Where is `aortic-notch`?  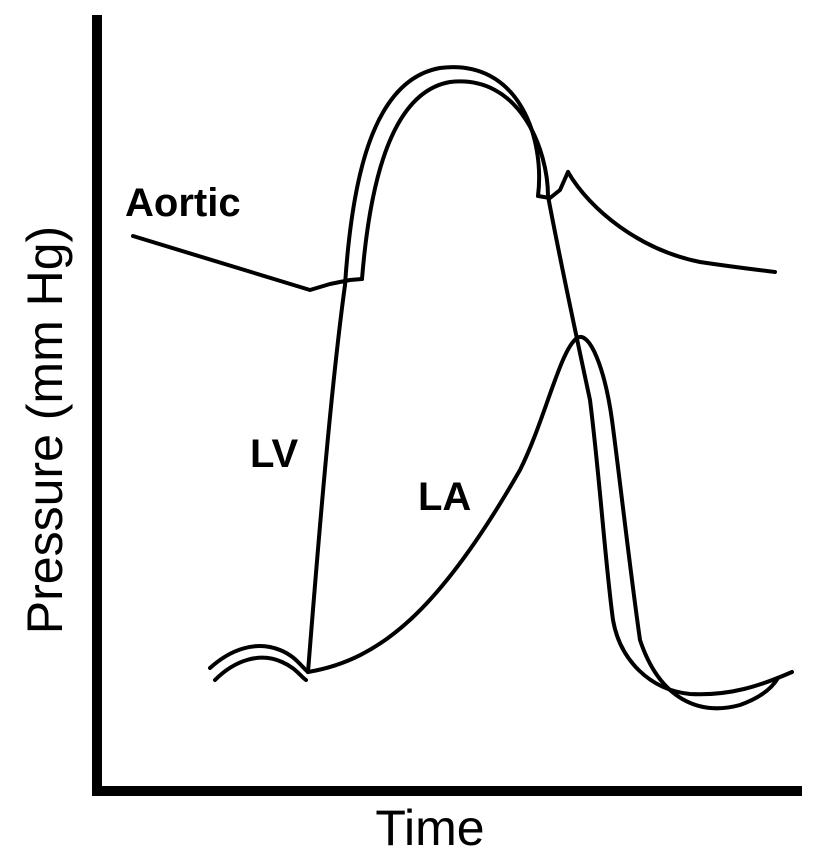 aortic-notch is located at coordinates (553, 185).